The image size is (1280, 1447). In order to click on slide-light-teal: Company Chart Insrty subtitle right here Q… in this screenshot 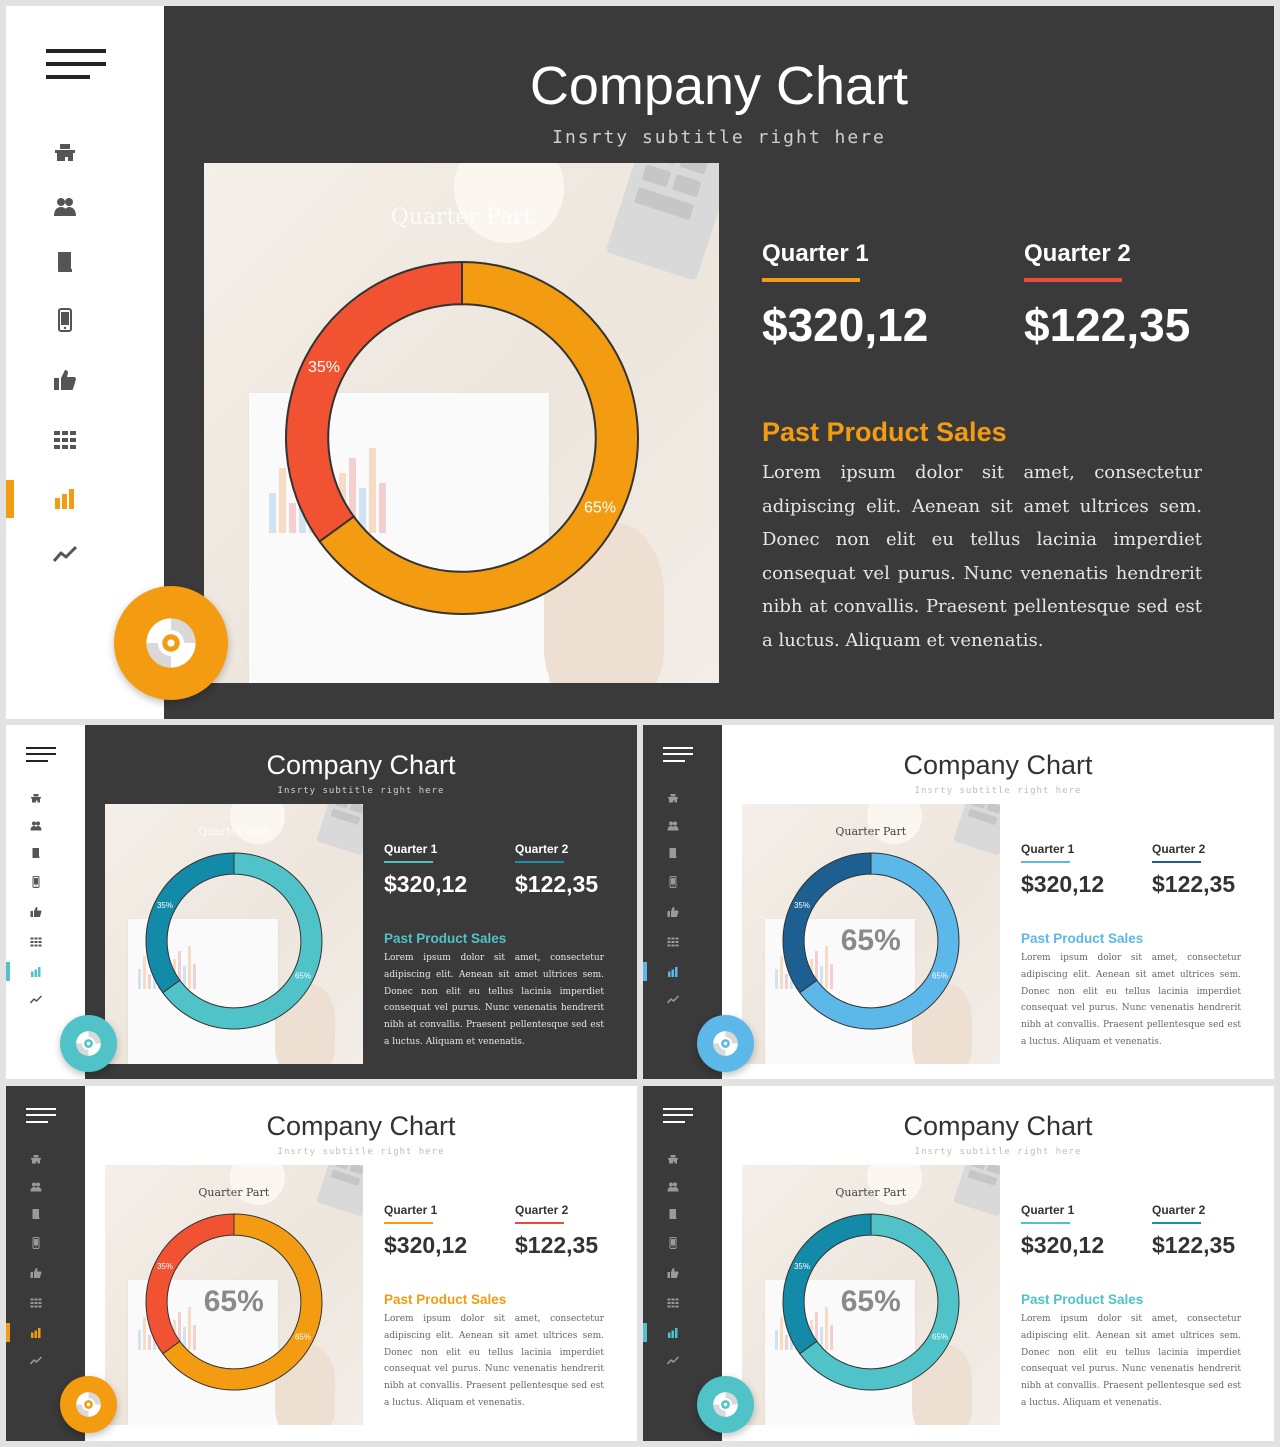, I will do `click(958, 1263)`.